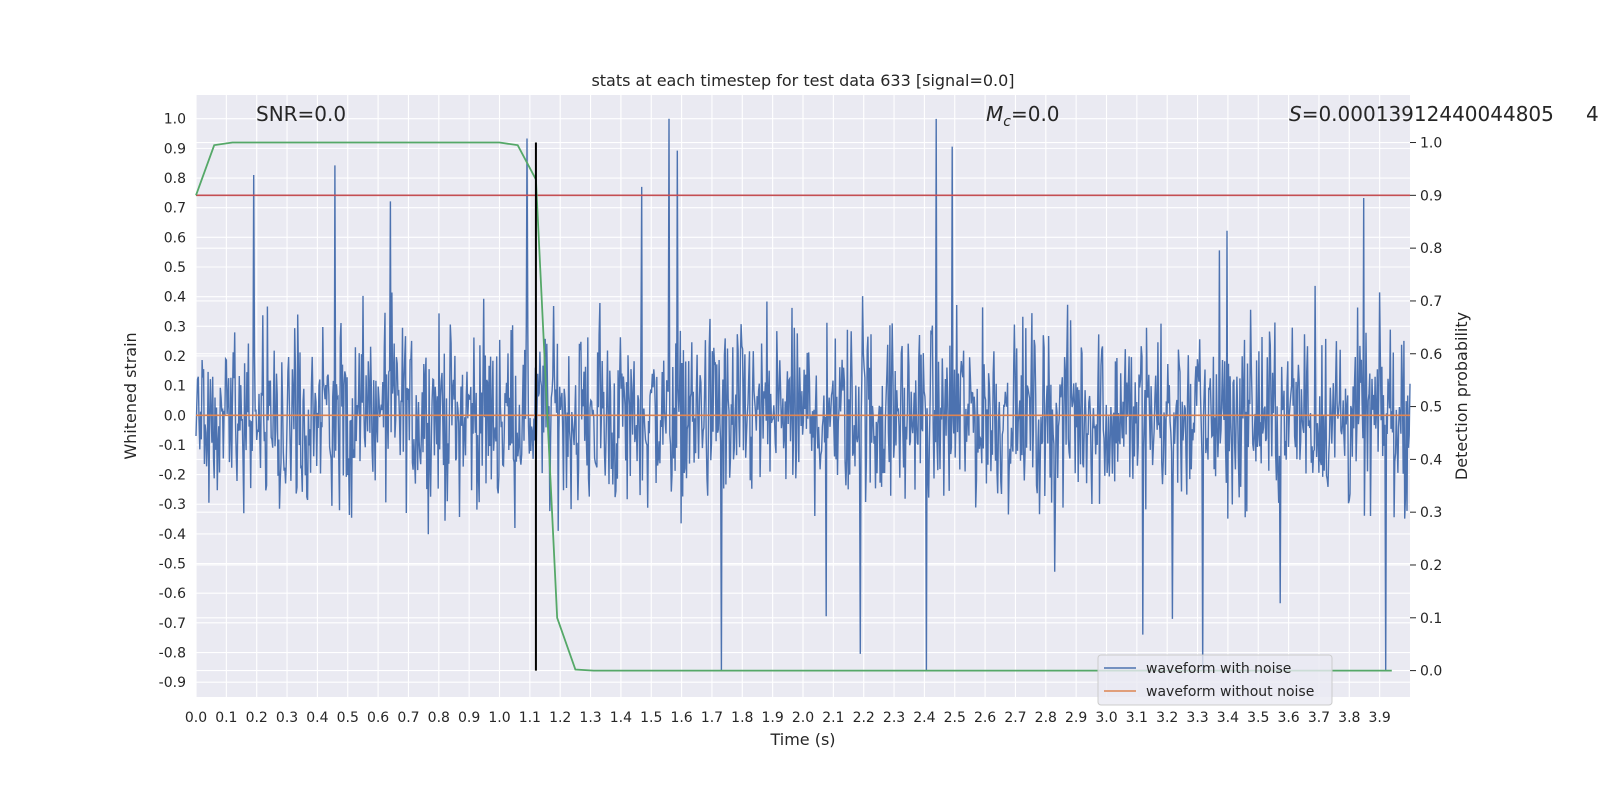  What do you see at coordinates (175, 357) in the screenshot?
I see `y-tick-label: 0.2` at bounding box center [175, 357].